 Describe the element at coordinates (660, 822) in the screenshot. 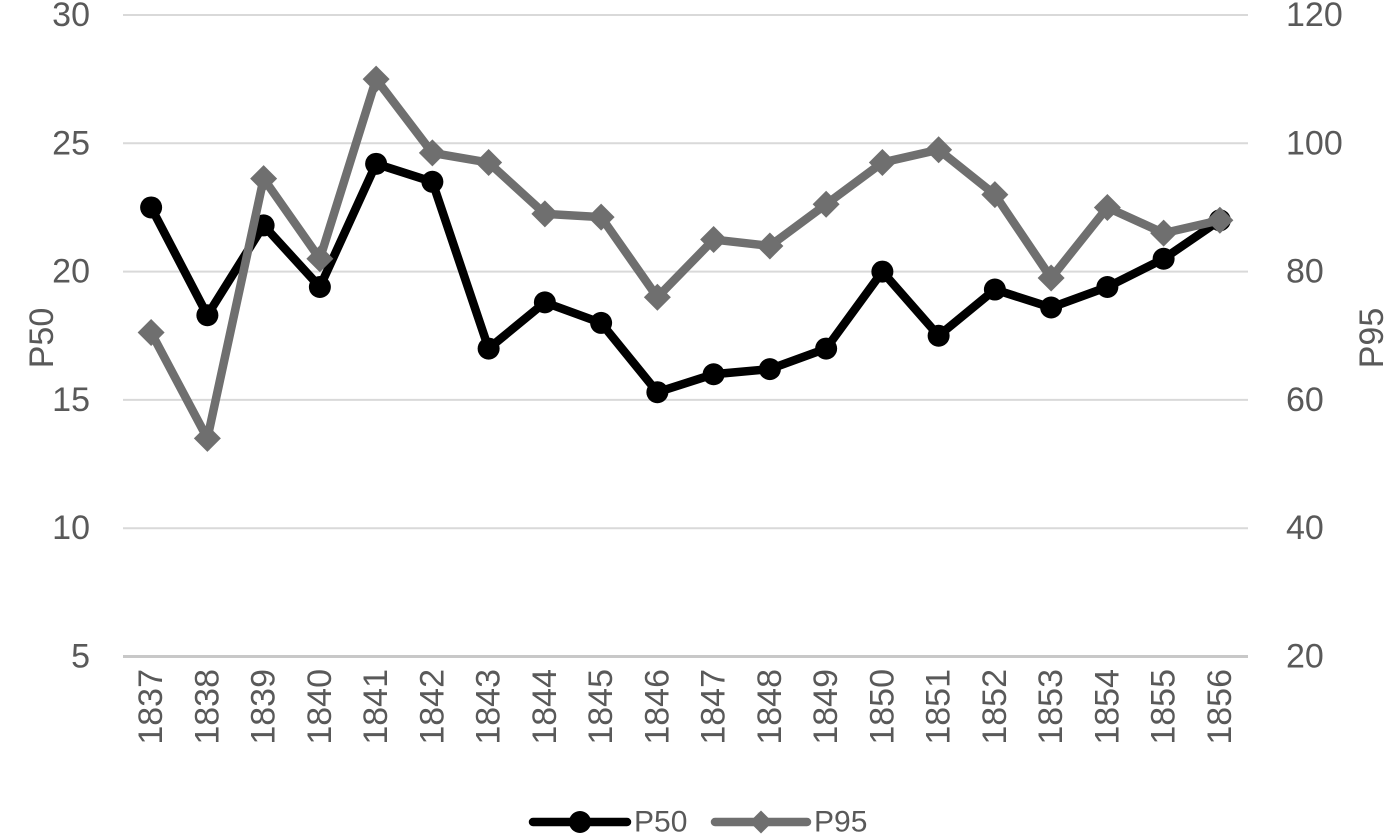

I see `legend-label-p50: P50` at that location.